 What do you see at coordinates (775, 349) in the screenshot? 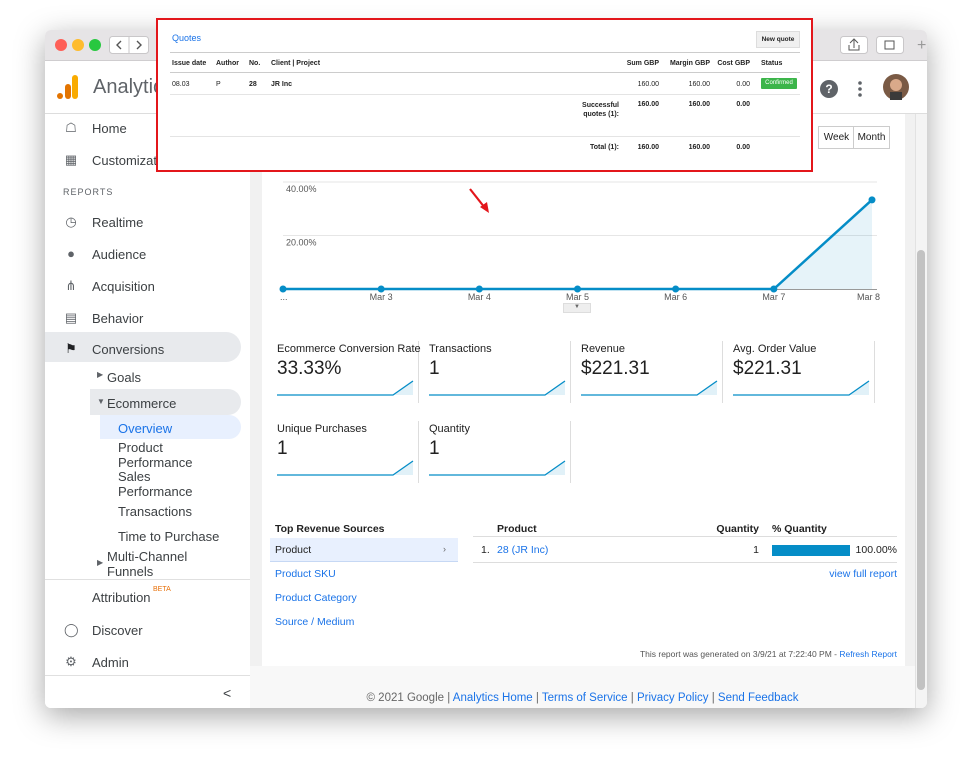
I see `metric-label: Avg. Order Value` at bounding box center [775, 349].